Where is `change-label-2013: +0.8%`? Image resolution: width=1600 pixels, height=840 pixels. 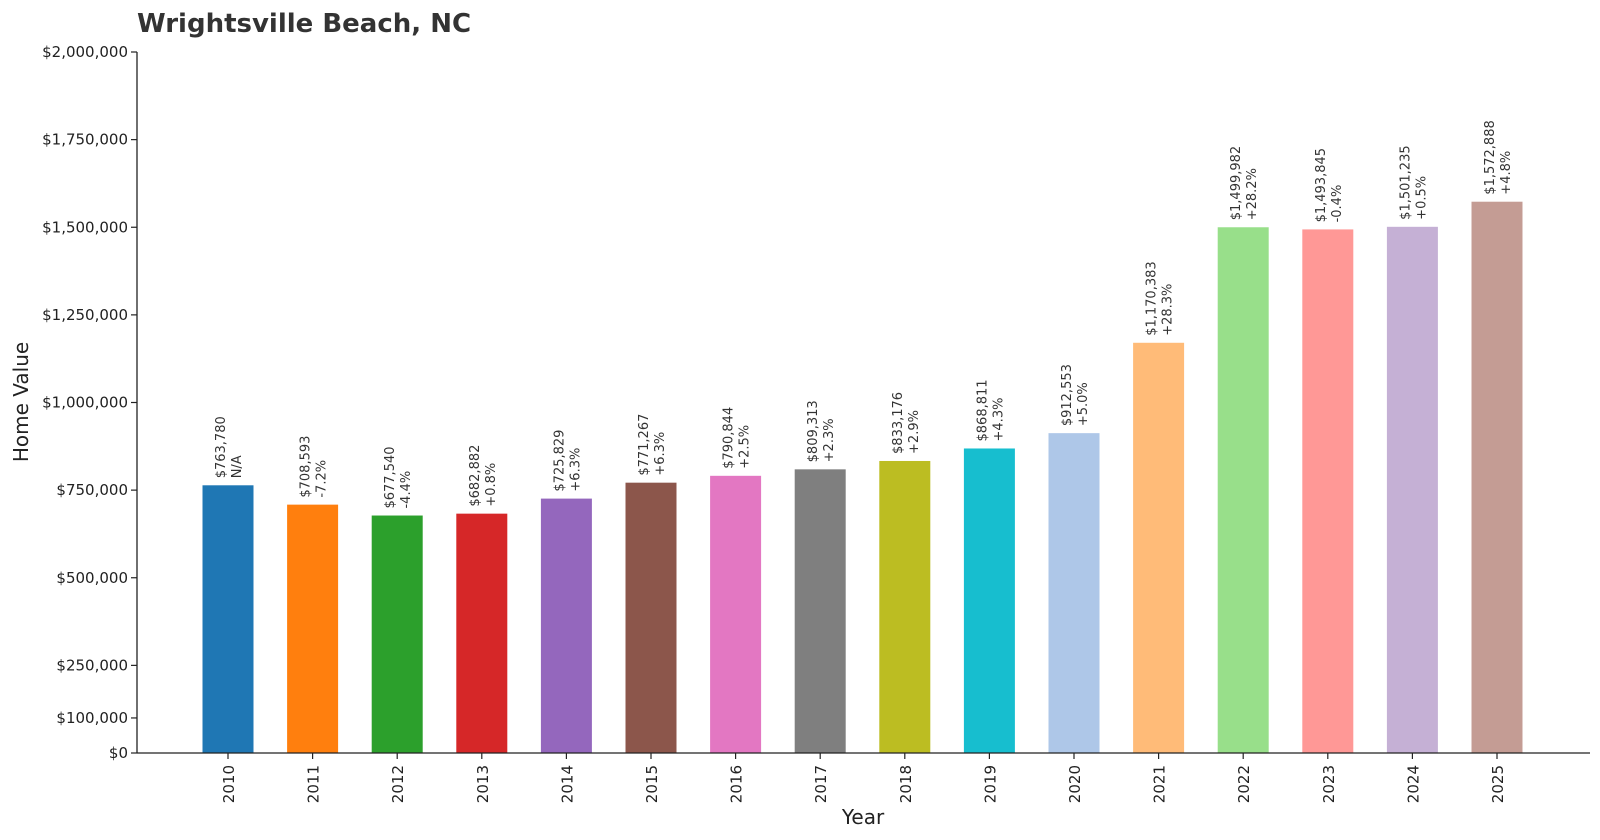
change-label-2013: +0.8% is located at coordinates (491, 485).